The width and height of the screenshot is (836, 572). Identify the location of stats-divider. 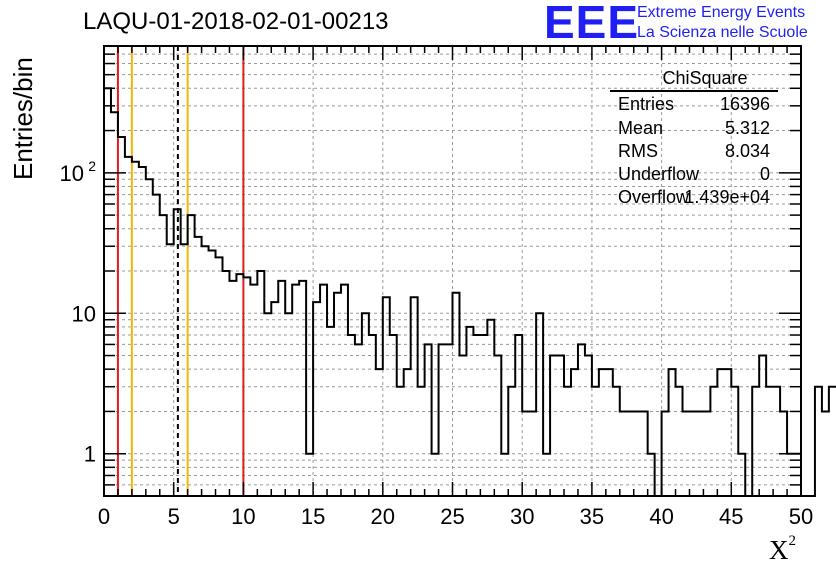
(694, 91).